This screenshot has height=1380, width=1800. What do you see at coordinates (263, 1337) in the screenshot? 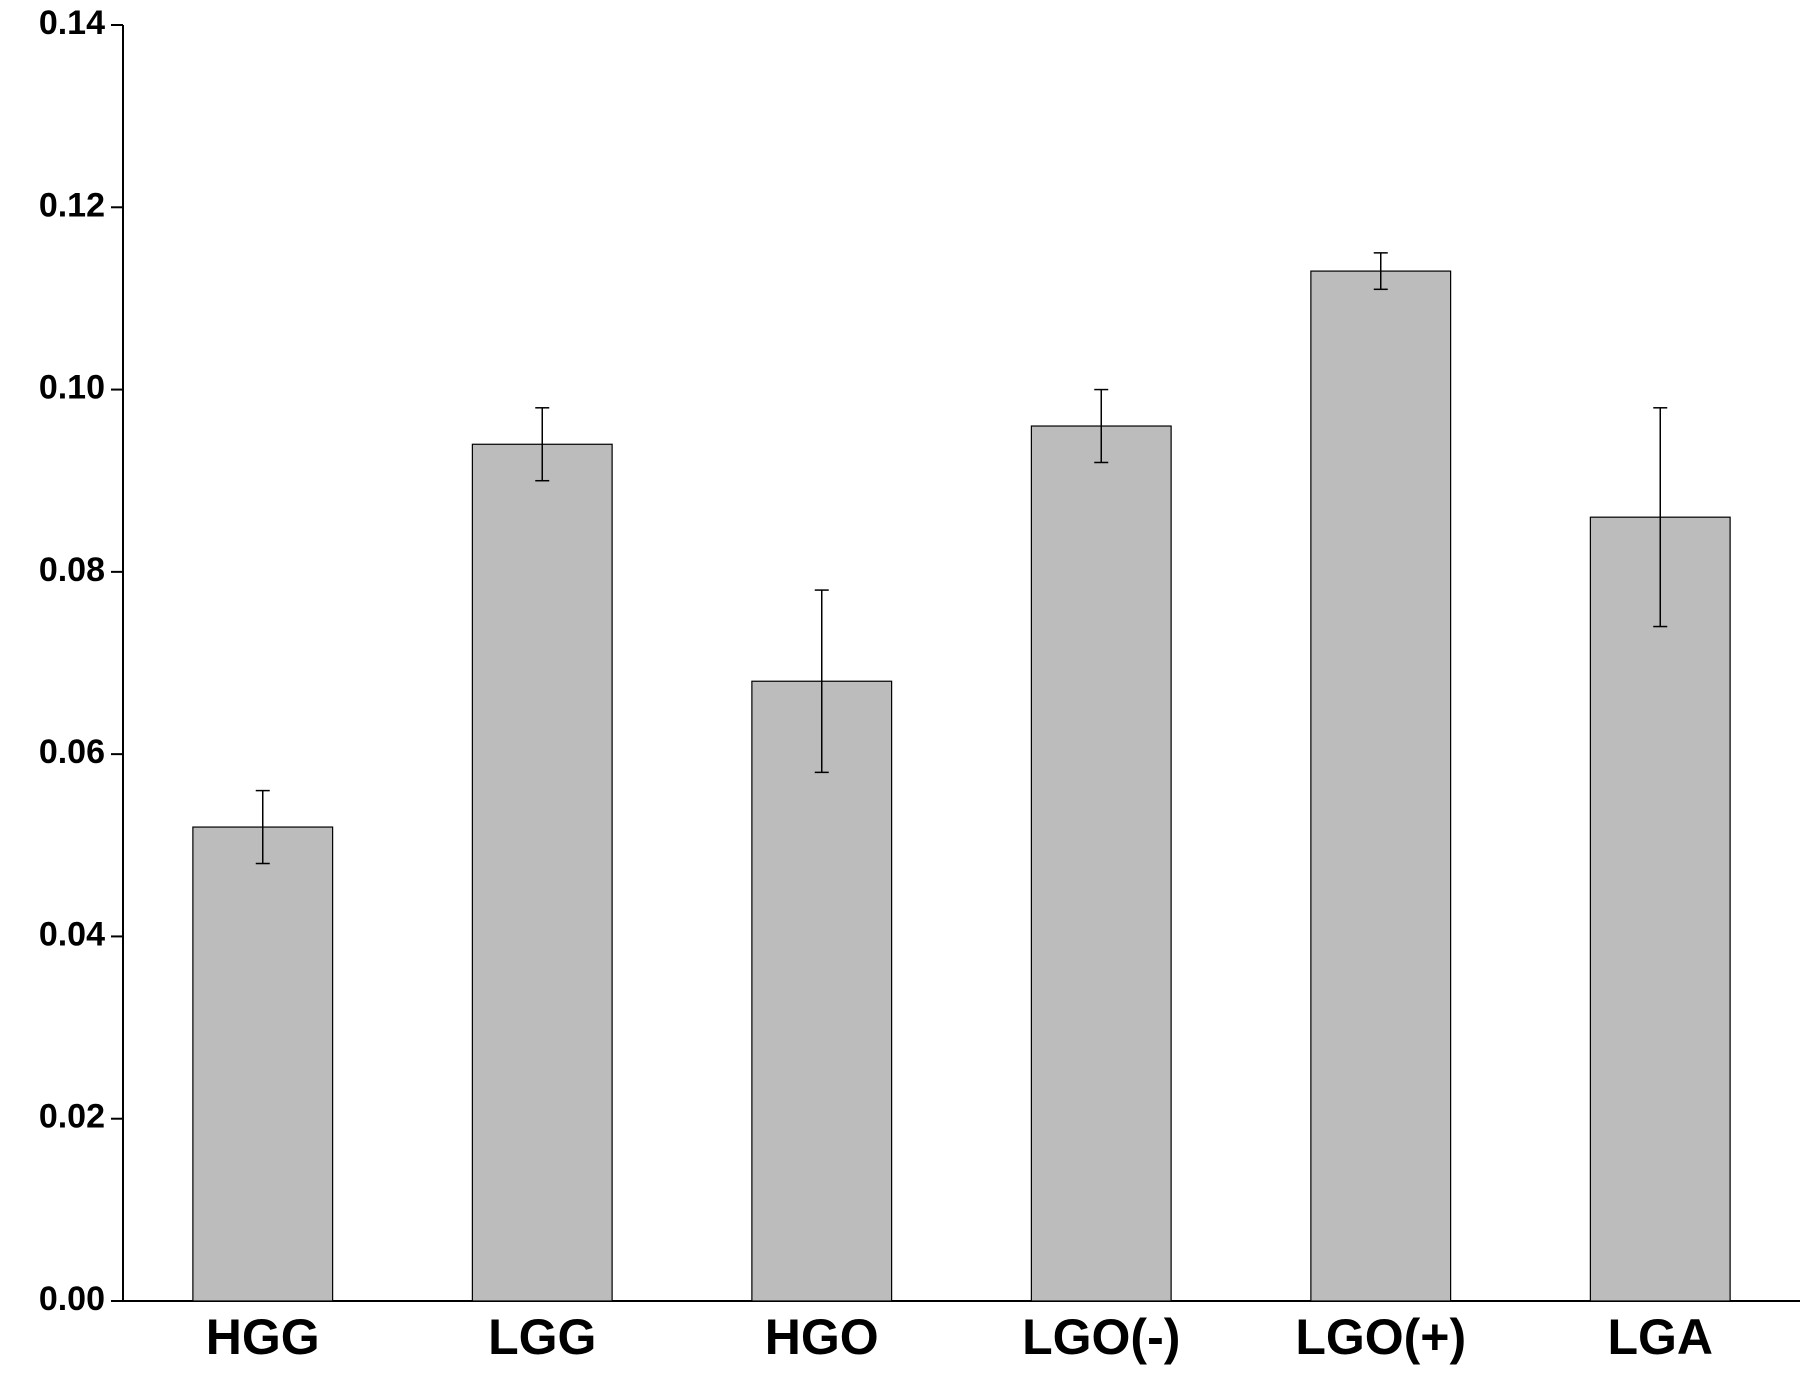
I see `x-tick-label: HGG` at bounding box center [263, 1337].